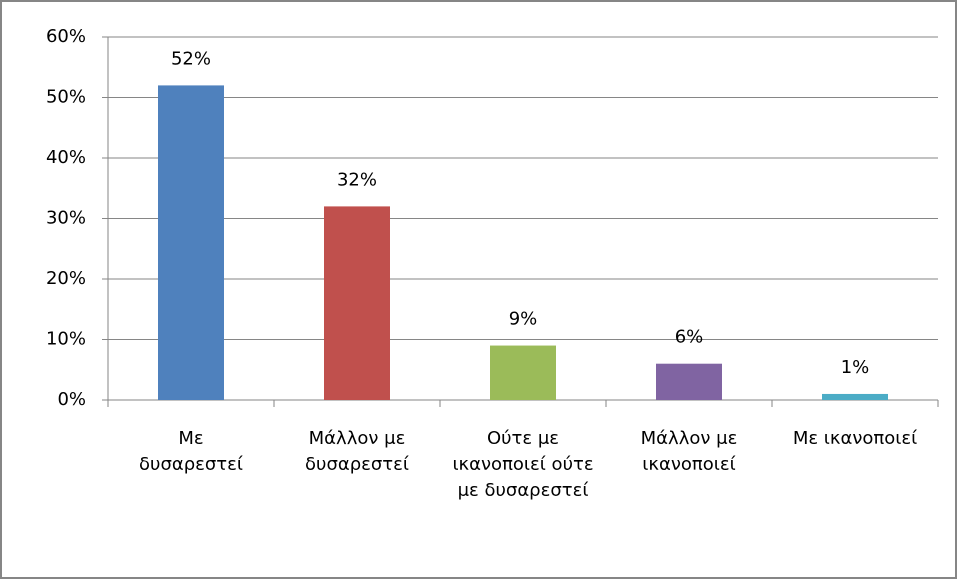 The height and width of the screenshot is (580, 958). What do you see at coordinates (855, 438) in the screenshot?
I see `x-tick-label: Με ικανοποιεί` at bounding box center [855, 438].